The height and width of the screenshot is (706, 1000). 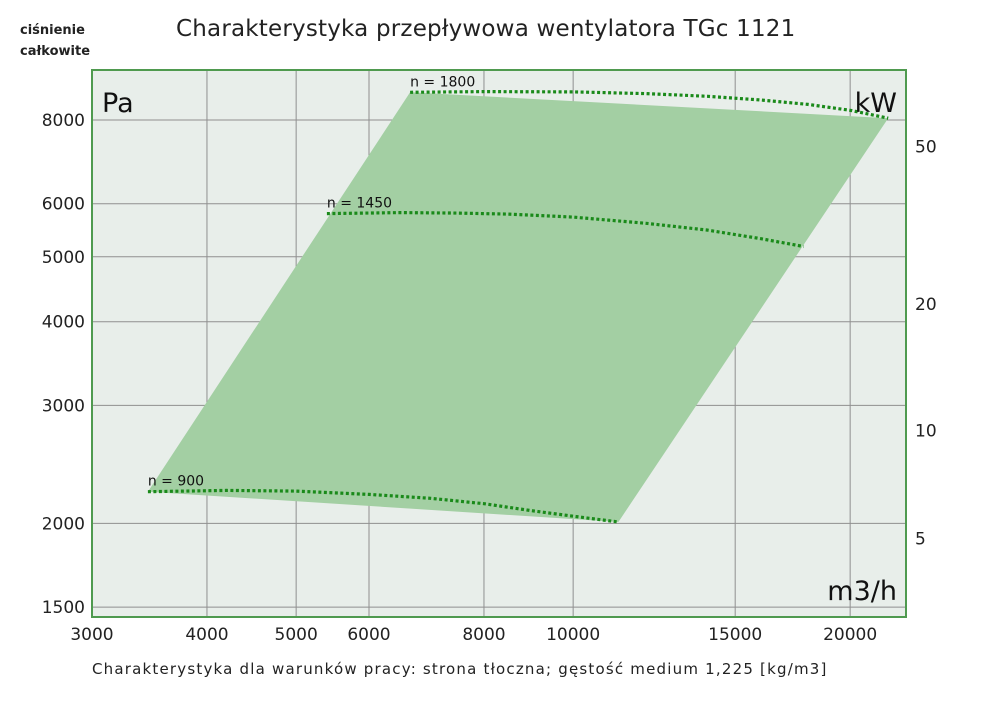 I want to click on x-tick-label: 6000, so click(x=368, y=635).